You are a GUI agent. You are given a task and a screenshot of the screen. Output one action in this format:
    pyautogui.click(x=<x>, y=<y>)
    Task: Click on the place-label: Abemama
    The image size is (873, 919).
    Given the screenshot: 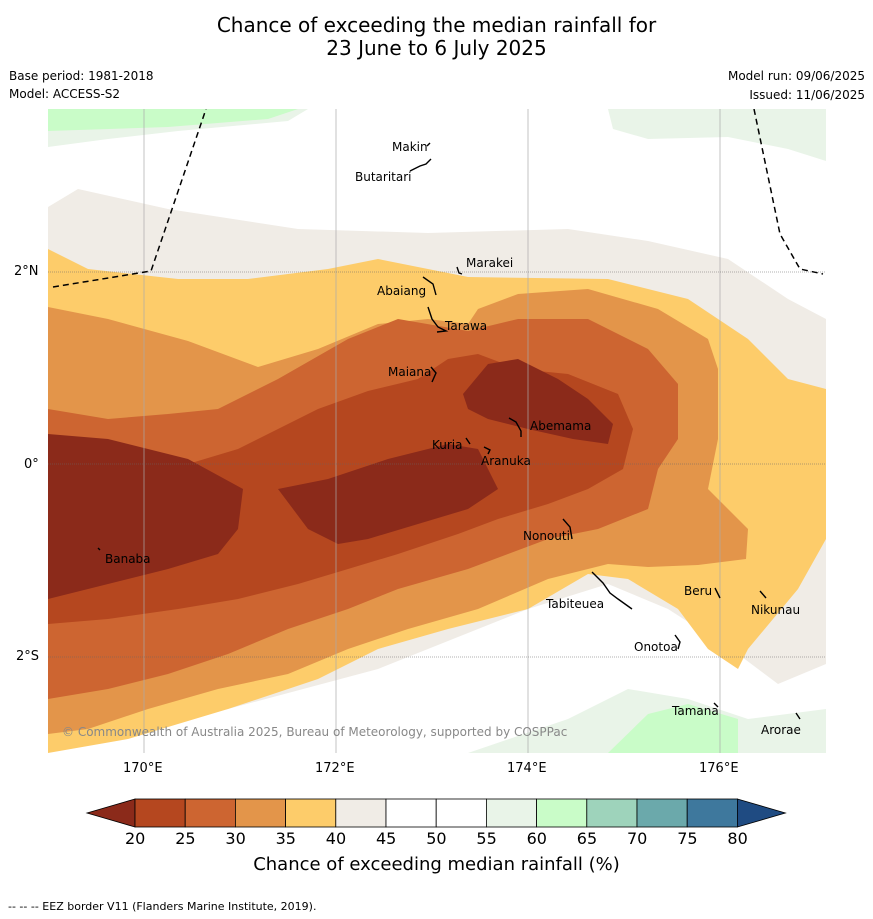 What is the action you would take?
    pyautogui.click(x=560, y=426)
    